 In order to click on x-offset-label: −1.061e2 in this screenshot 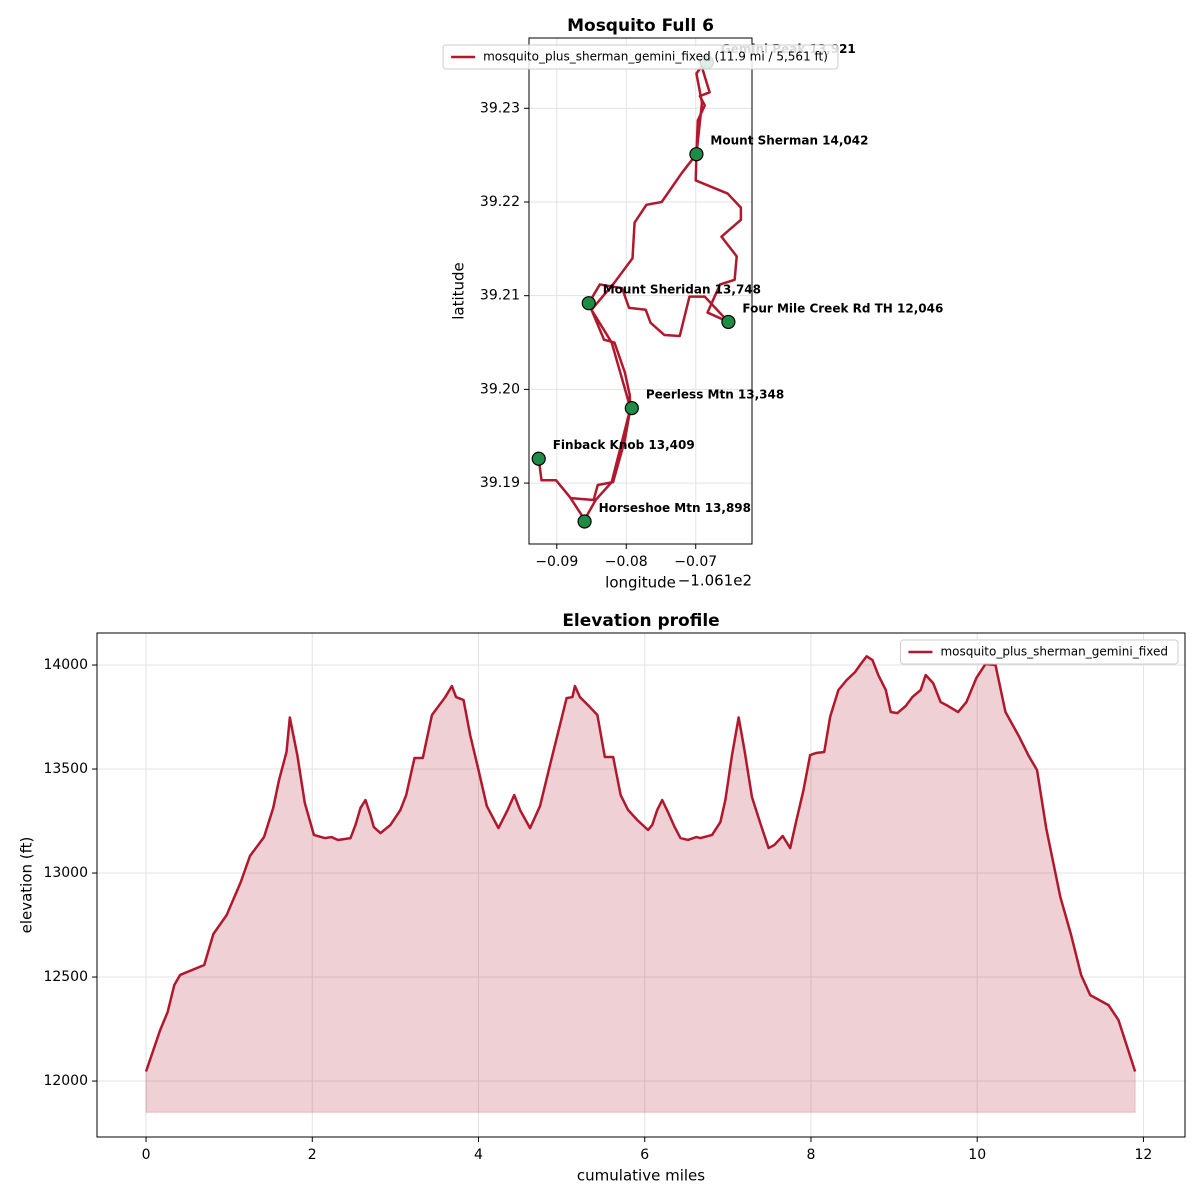, I will do `click(715, 581)`.